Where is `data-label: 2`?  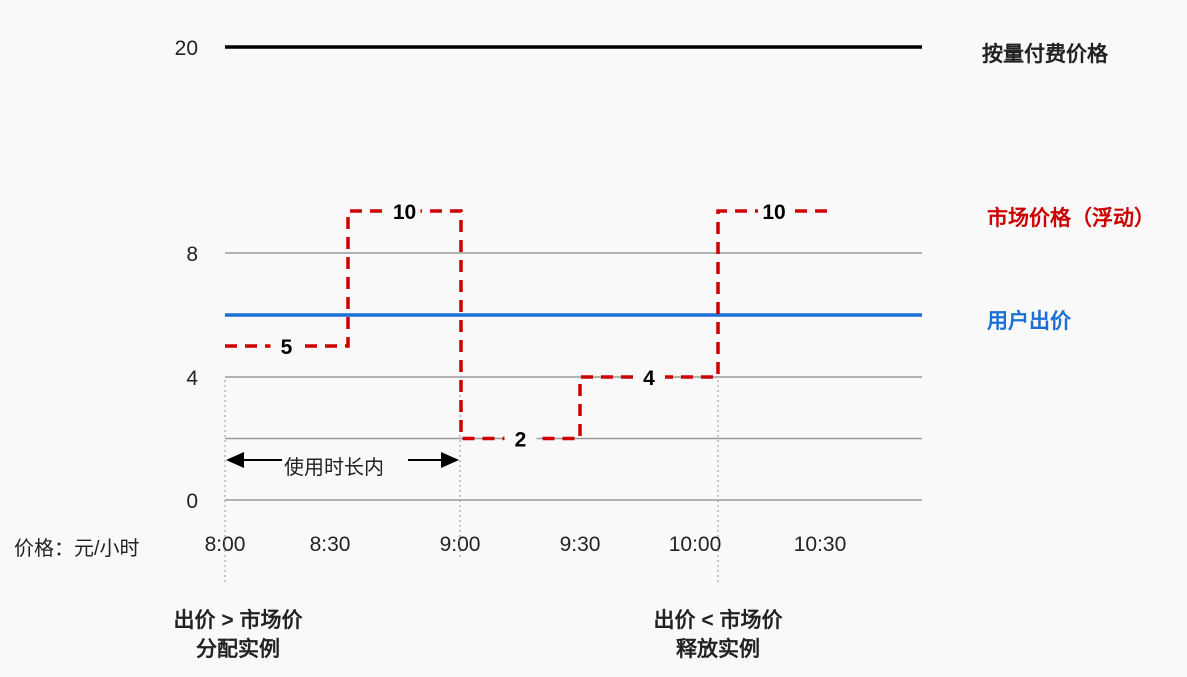 data-label: 2 is located at coordinates (521, 440).